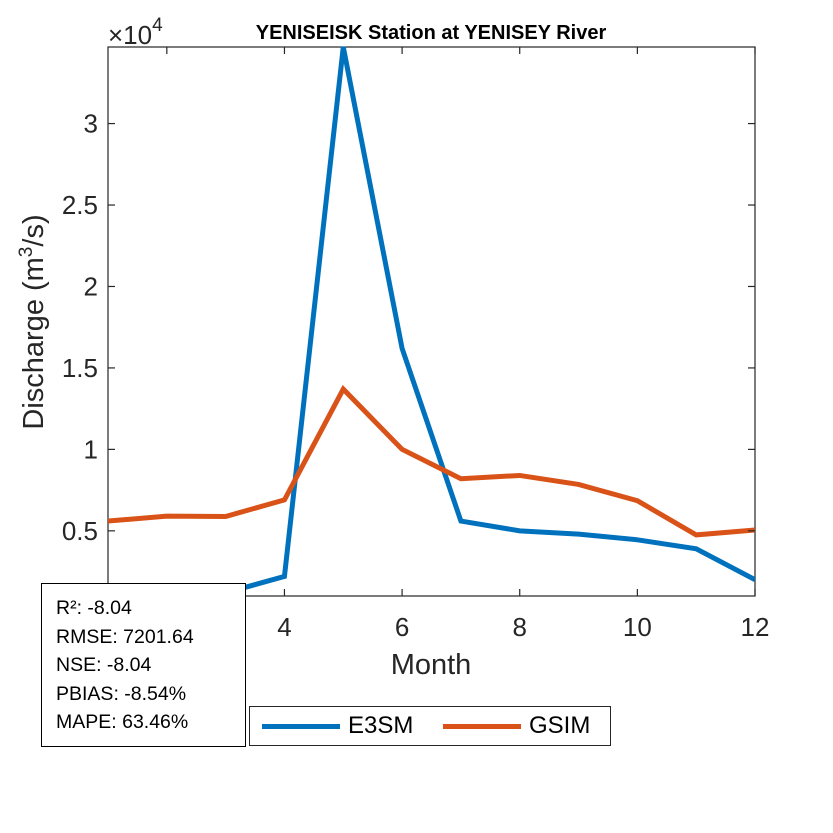 Image resolution: width=833 pixels, height=833 pixels. Describe the element at coordinates (125, 636) in the screenshot. I see `stat-rmse: RMSE: 7201.64` at that location.